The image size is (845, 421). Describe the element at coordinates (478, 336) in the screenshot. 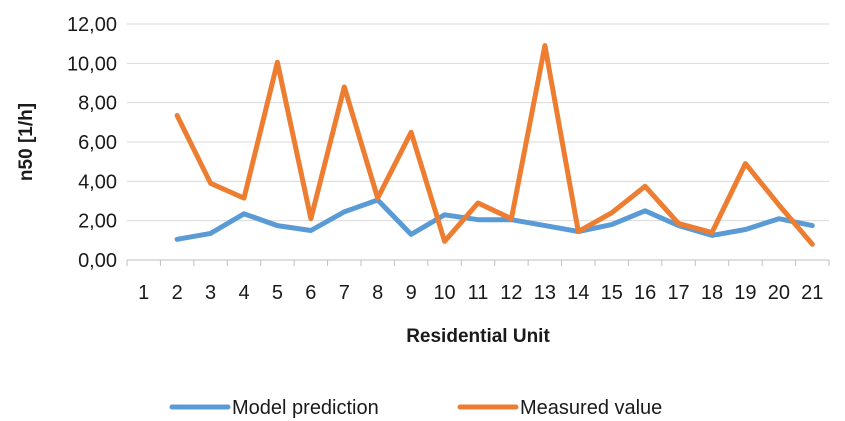

I see `x-axis-title: Residential Unit` at that location.